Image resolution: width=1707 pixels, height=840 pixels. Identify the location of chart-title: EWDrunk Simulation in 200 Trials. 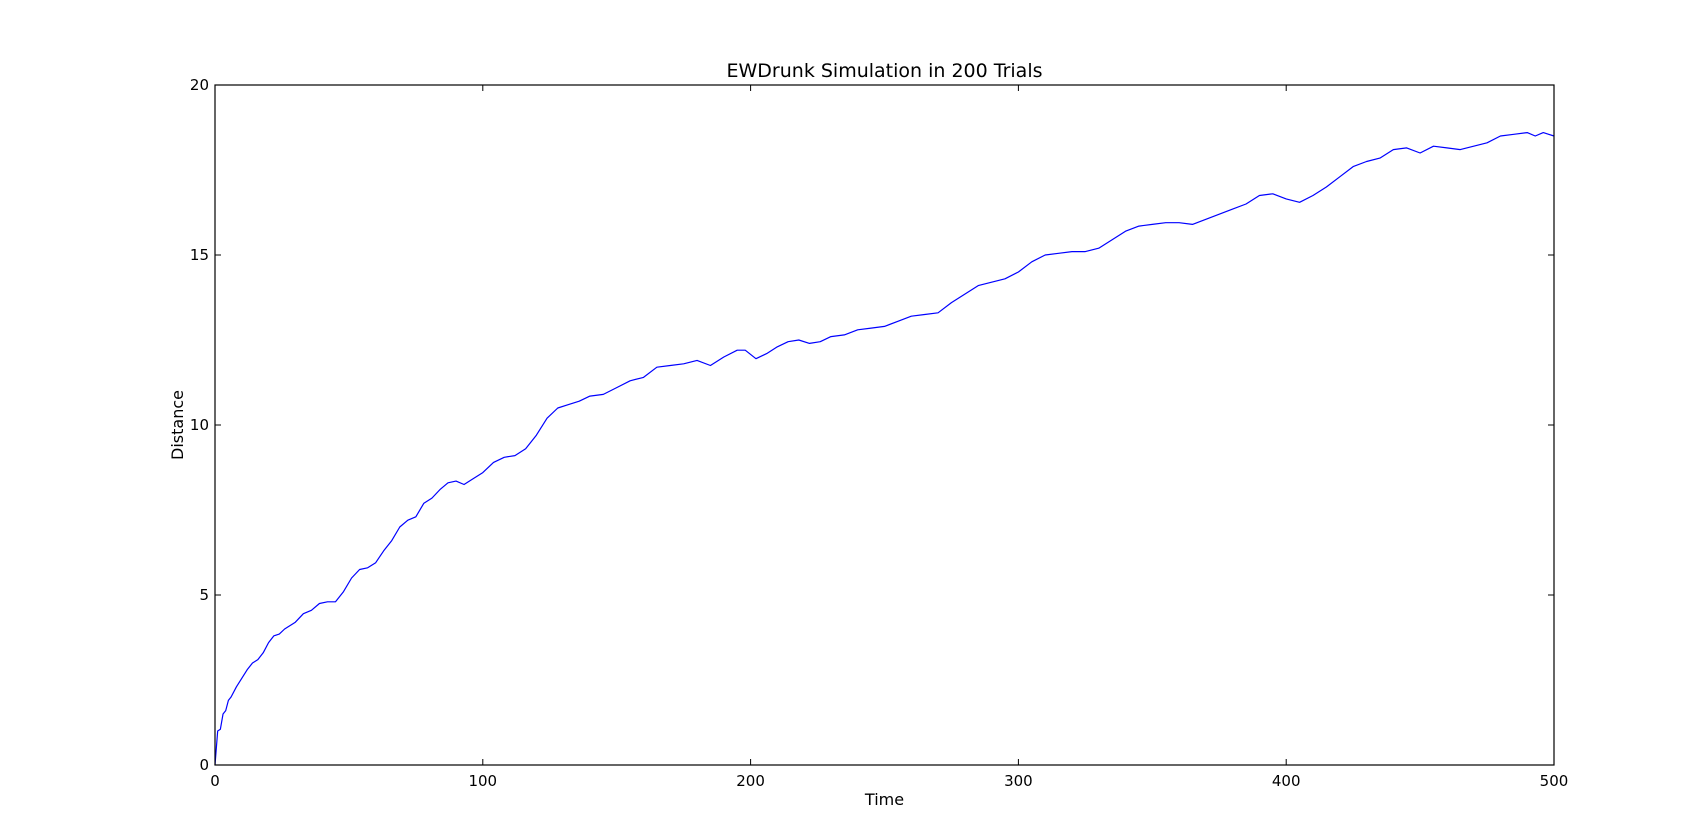
(885, 71).